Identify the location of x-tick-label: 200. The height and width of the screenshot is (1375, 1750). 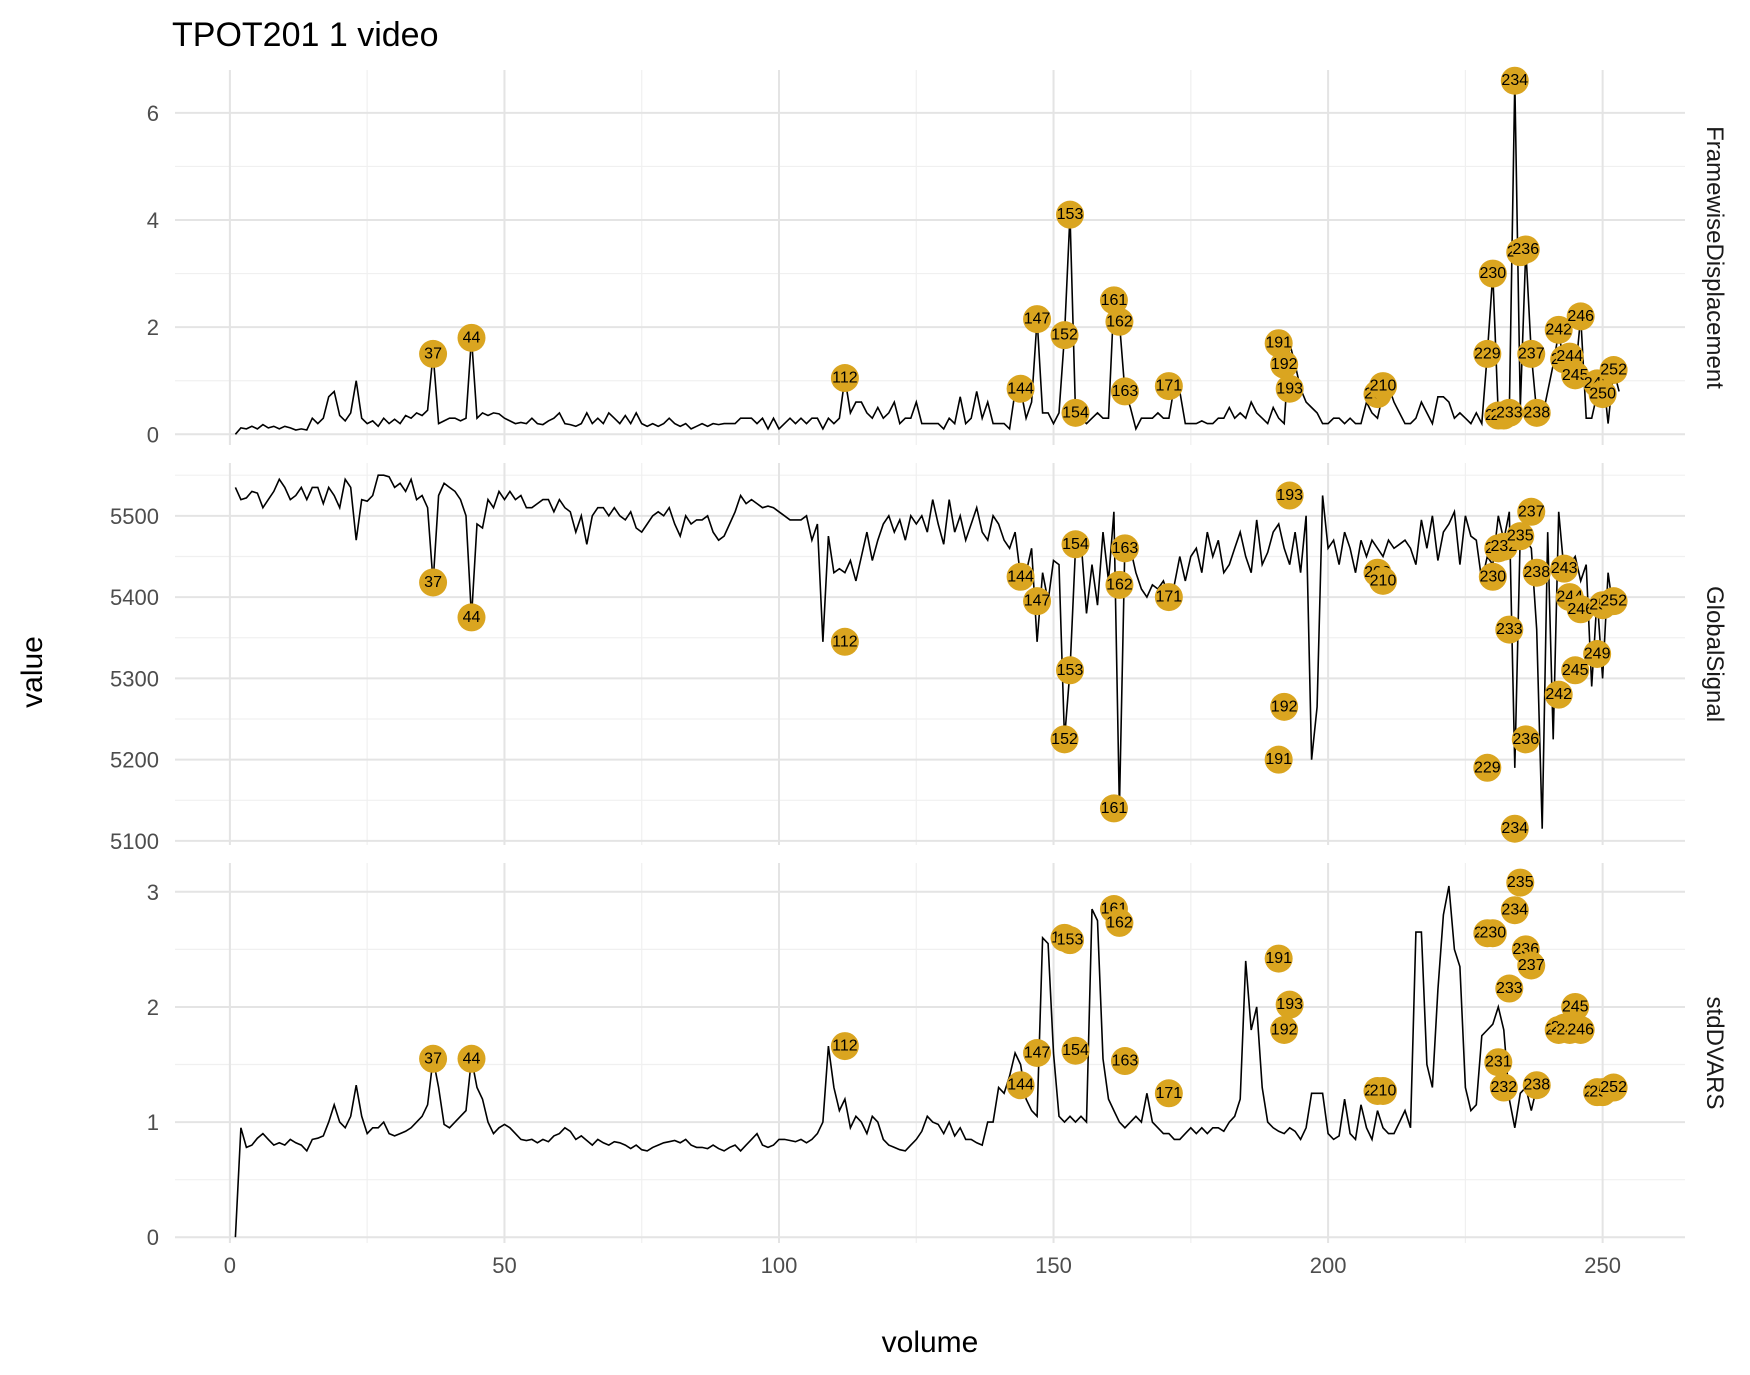
(1328, 1265).